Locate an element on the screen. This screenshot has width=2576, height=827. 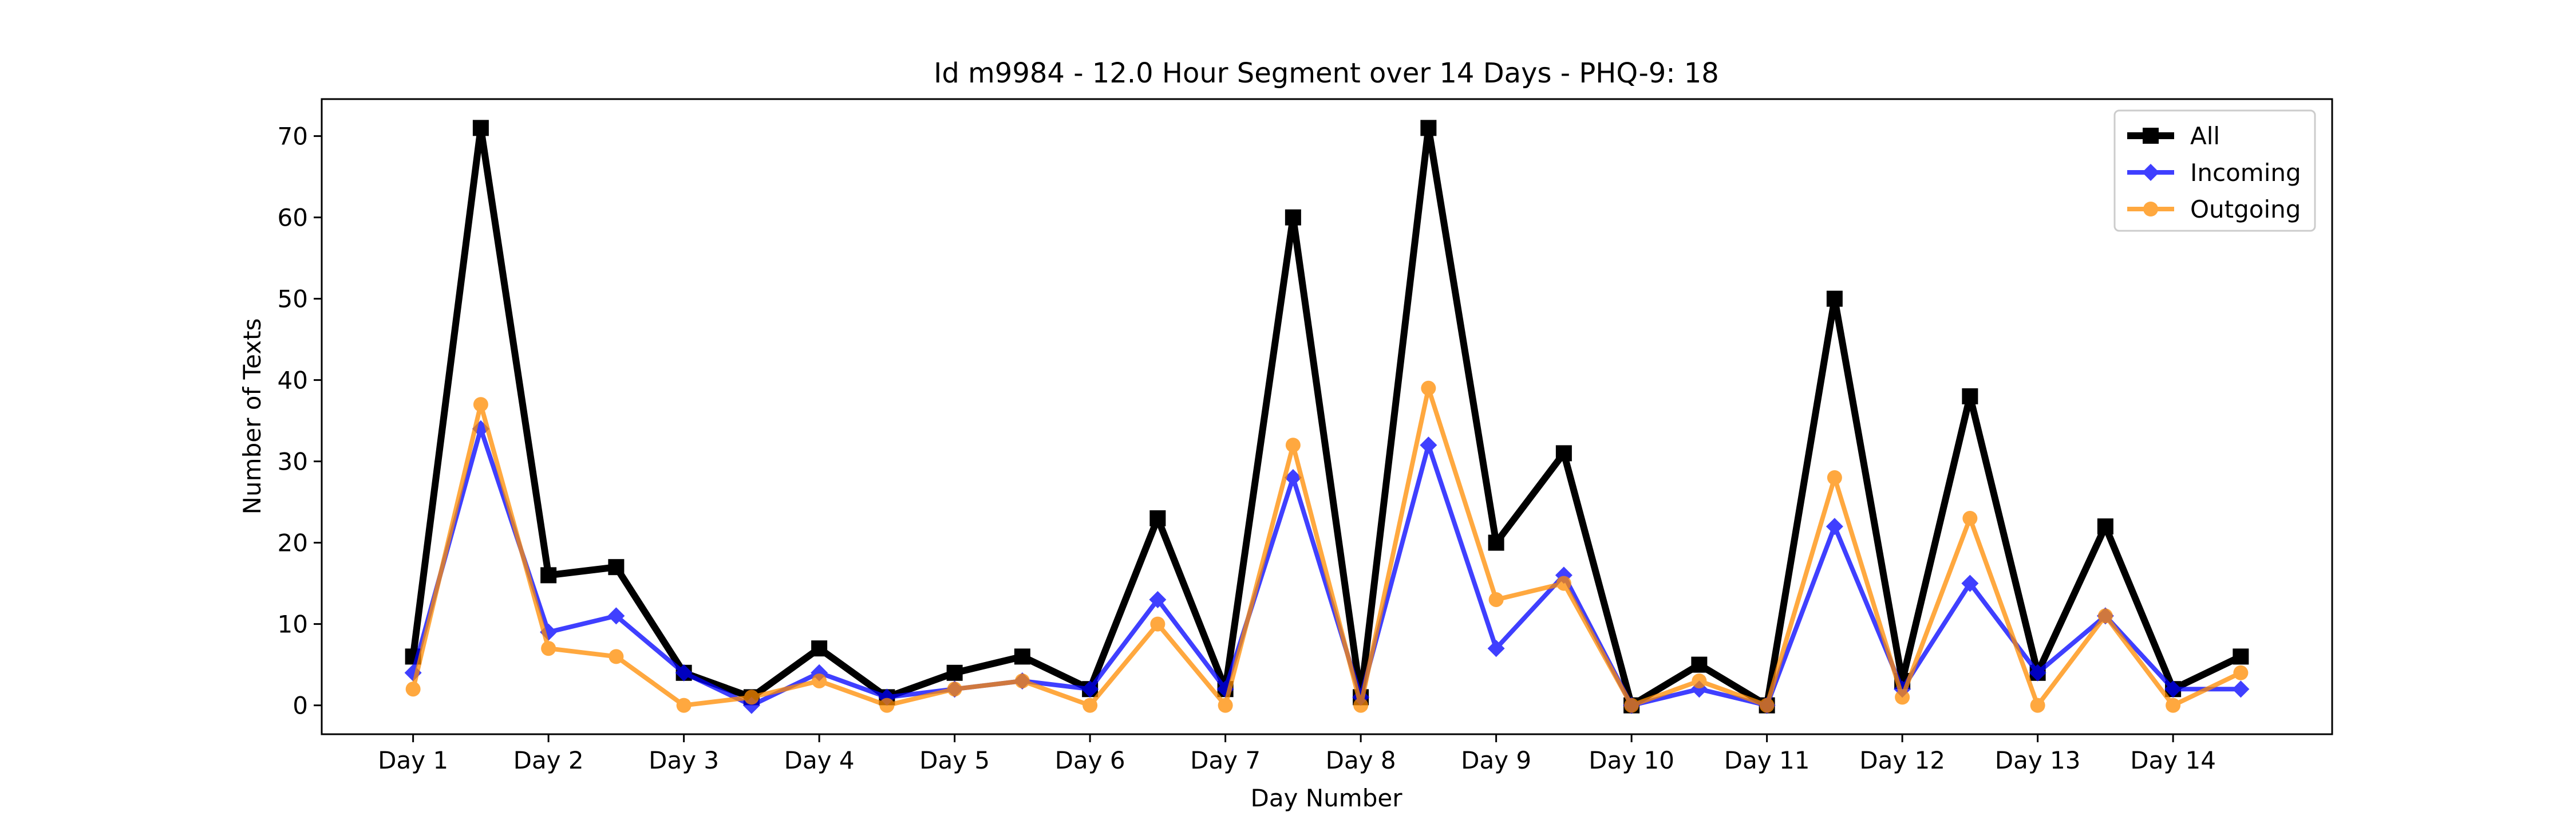
legend-label-incoming: Incoming is located at coordinates (2245, 173).